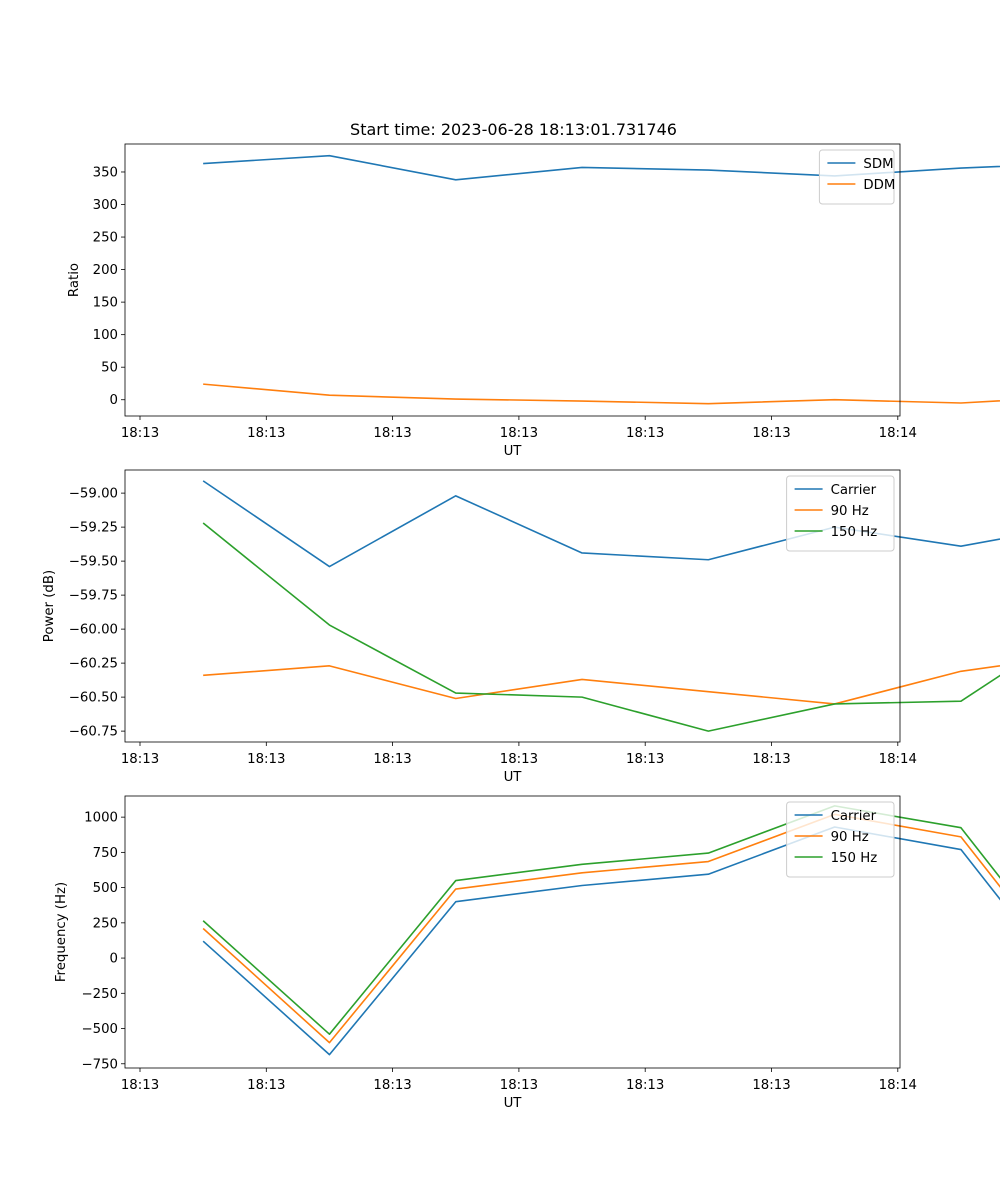 The width and height of the screenshot is (1000, 1200). Describe the element at coordinates (601, 394) in the screenshot. I see `series-line-ddm` at that location.